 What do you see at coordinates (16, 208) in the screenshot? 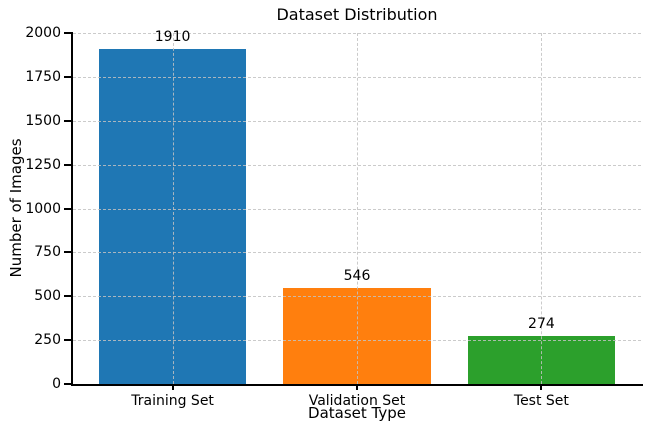
I see `y-axis-label: Number of Images` at bounding box center [16, 208].